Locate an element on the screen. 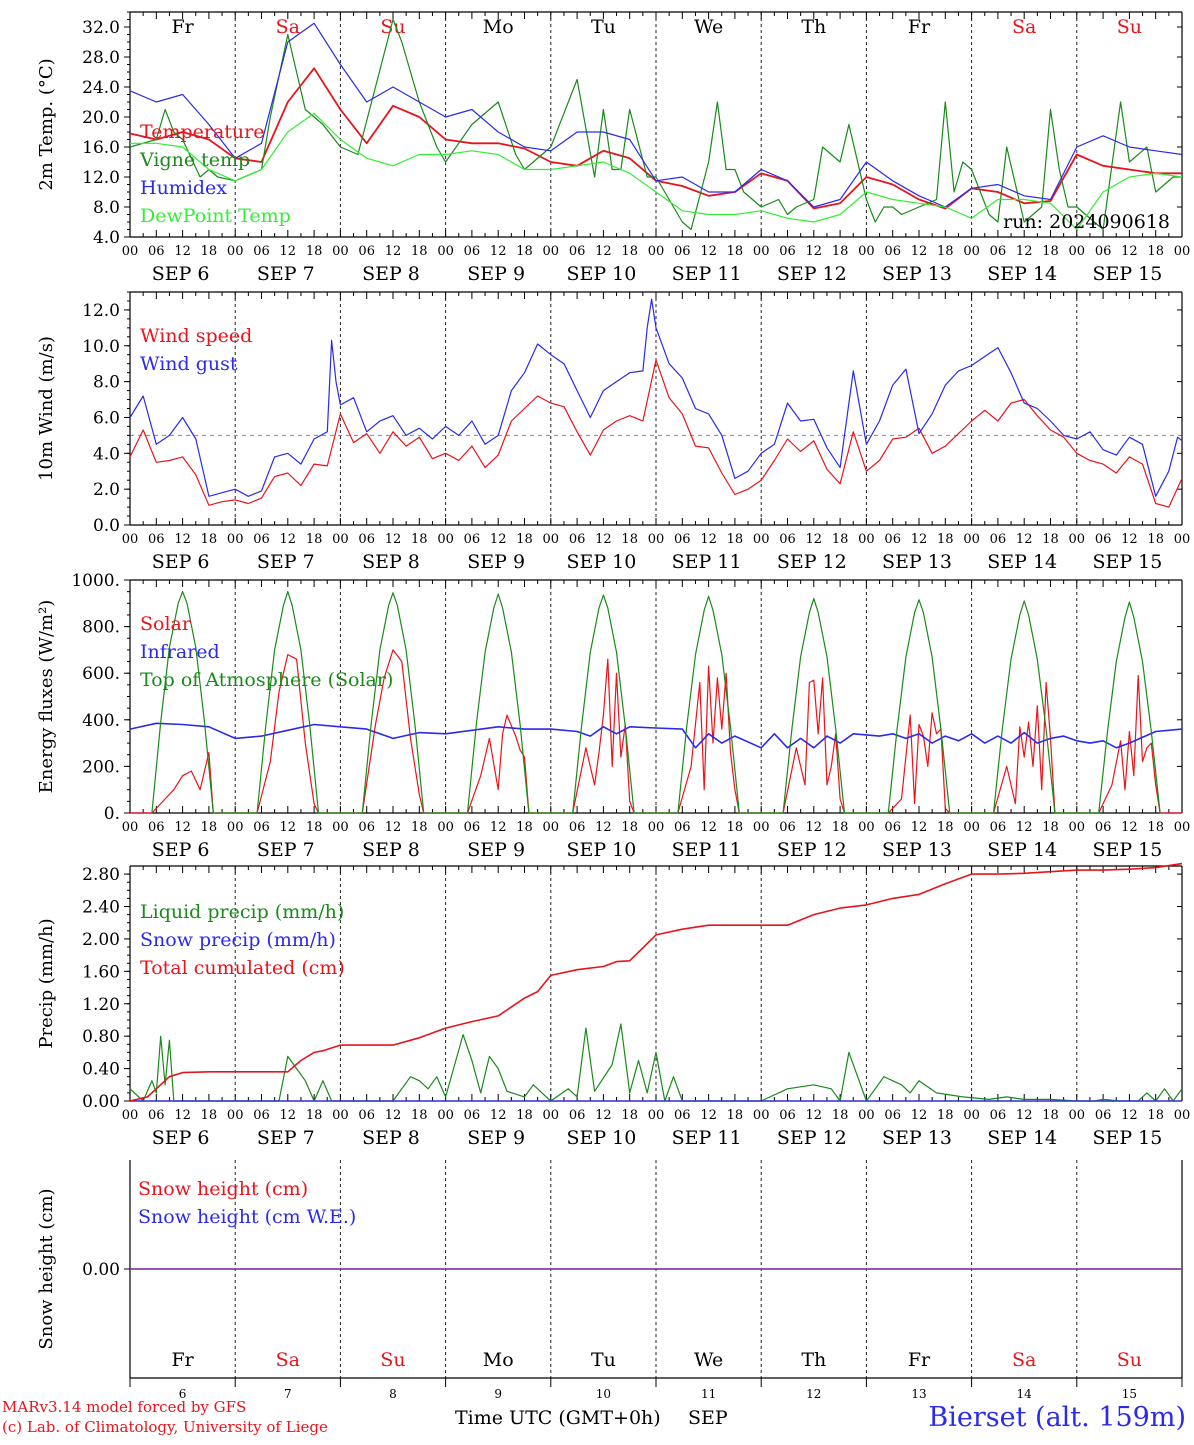 The image size is (1194, 1445). y-tick-label: 24.0 is located at coordinates (101, 88).